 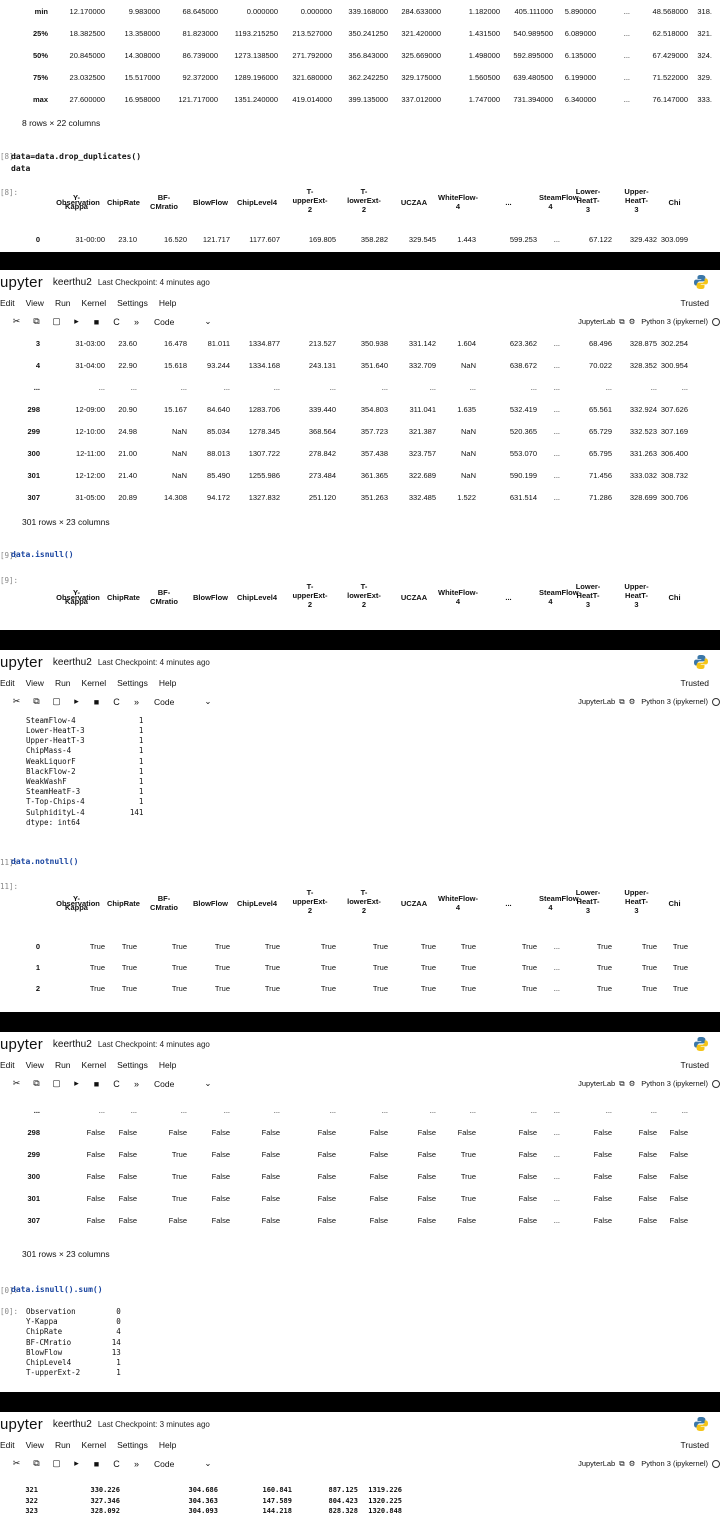 I want to click on table-cell: 31-04:00, so click(x=90, y=365).